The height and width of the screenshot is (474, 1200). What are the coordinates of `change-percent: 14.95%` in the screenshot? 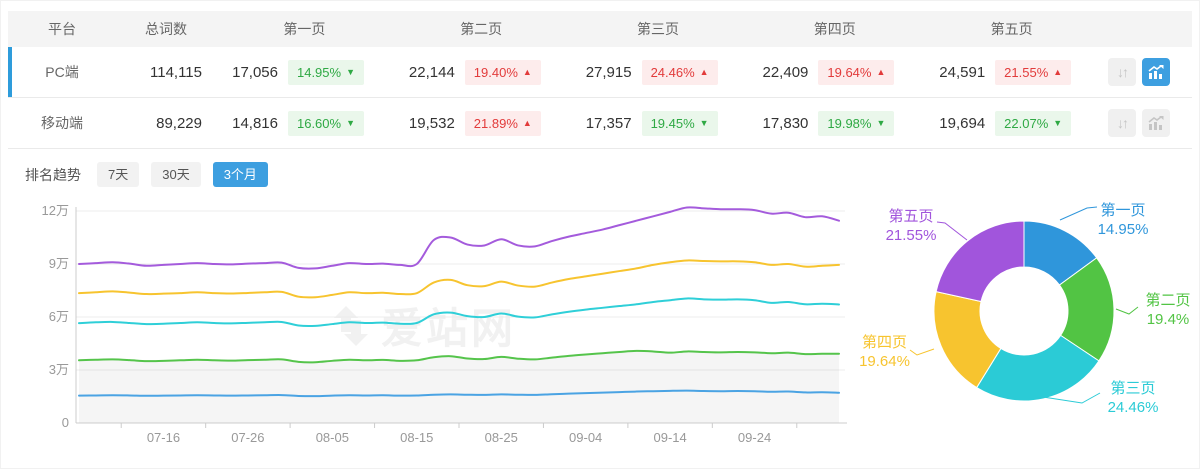 It's located at (319, 72).